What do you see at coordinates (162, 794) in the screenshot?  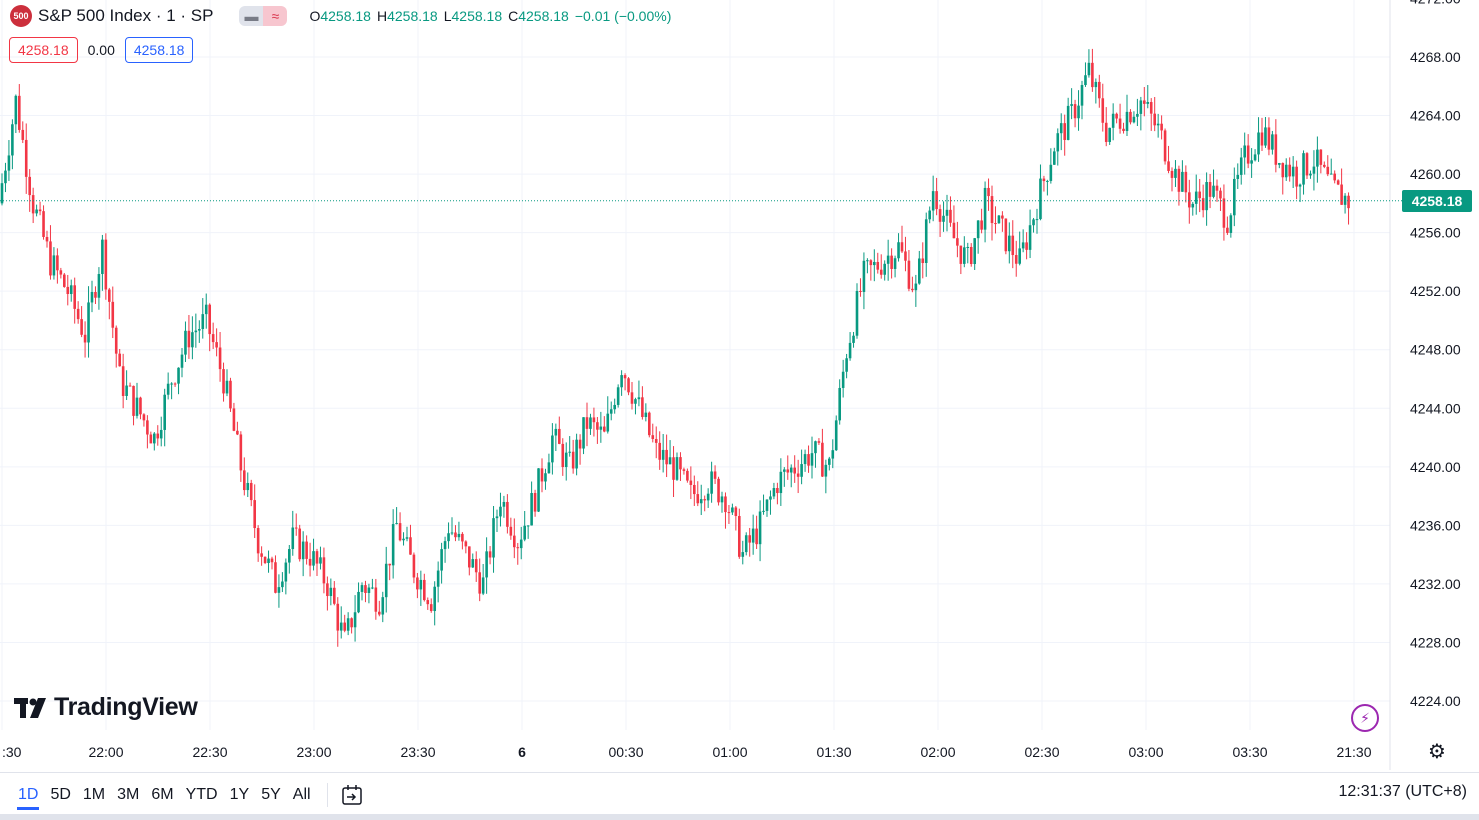 I see `period-6m: 6M` at bounding box center [162, 794].